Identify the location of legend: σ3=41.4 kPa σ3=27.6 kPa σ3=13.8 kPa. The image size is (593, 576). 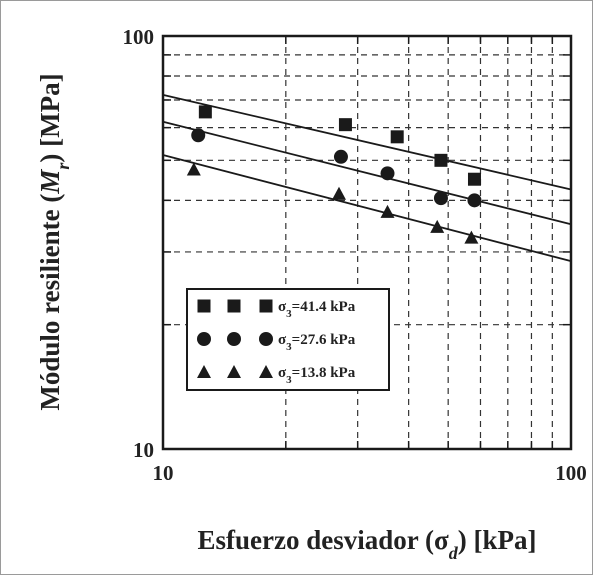
(288, 339).